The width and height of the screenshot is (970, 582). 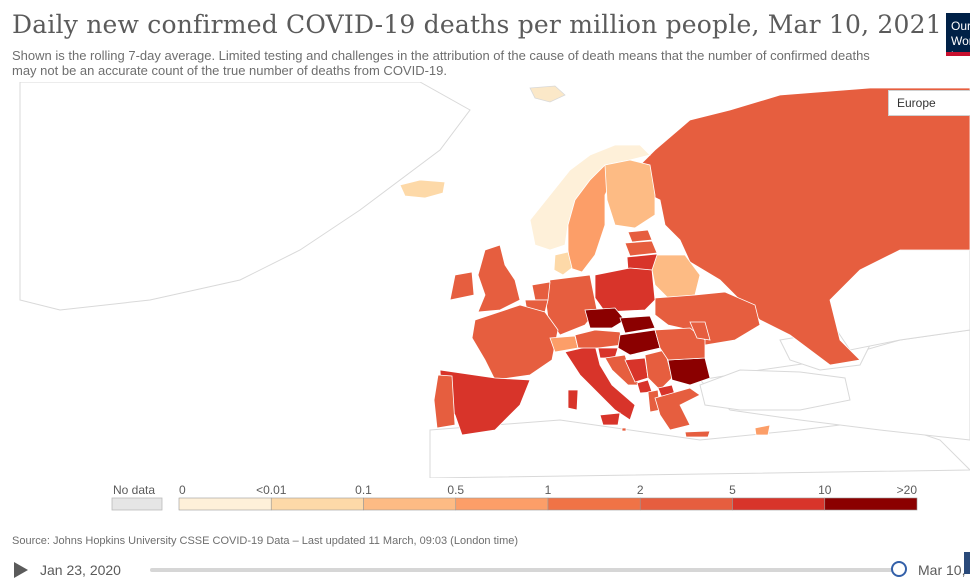 What do you see at coordinates (775, 390) in the screenshot?
I see `turkey-land` at bounding box center [775, 390].